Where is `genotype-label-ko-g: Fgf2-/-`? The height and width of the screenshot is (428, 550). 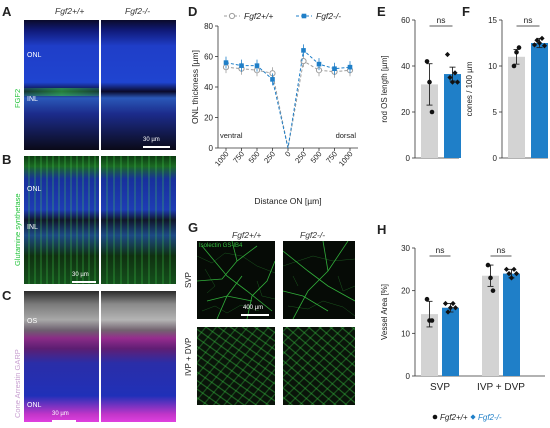
genotype-label-ko-g: Fgf2-/- is located at coordinates (313, 235).